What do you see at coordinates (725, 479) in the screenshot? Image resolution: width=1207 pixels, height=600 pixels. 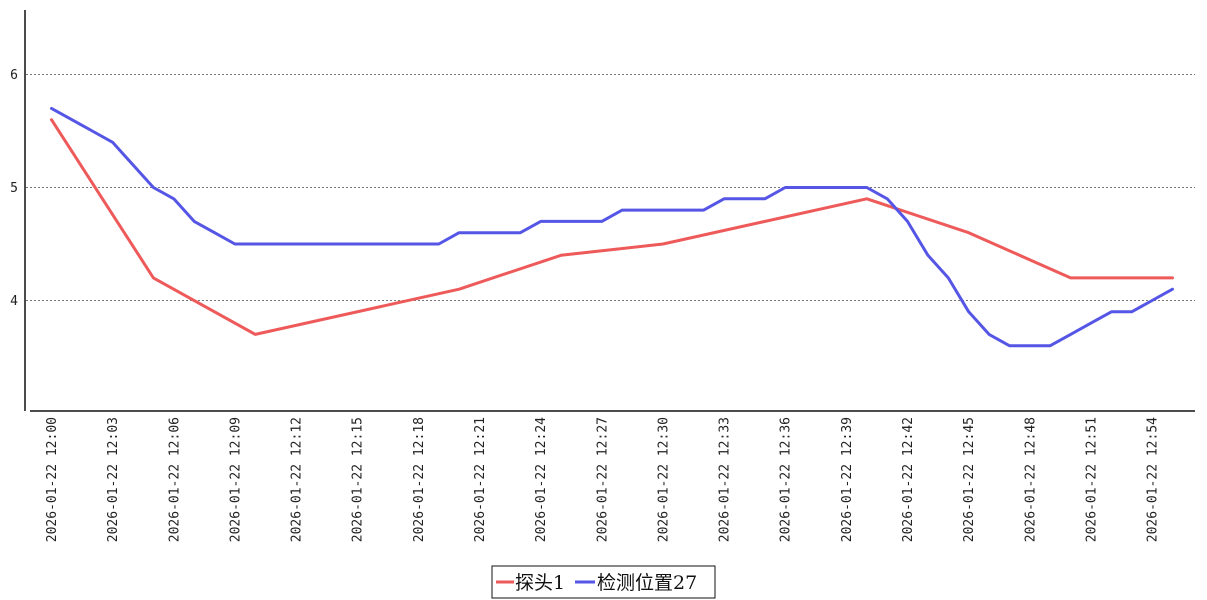 I see `x-tick-label: 2026-01-22 12:33` at bounding box center [725, 479].